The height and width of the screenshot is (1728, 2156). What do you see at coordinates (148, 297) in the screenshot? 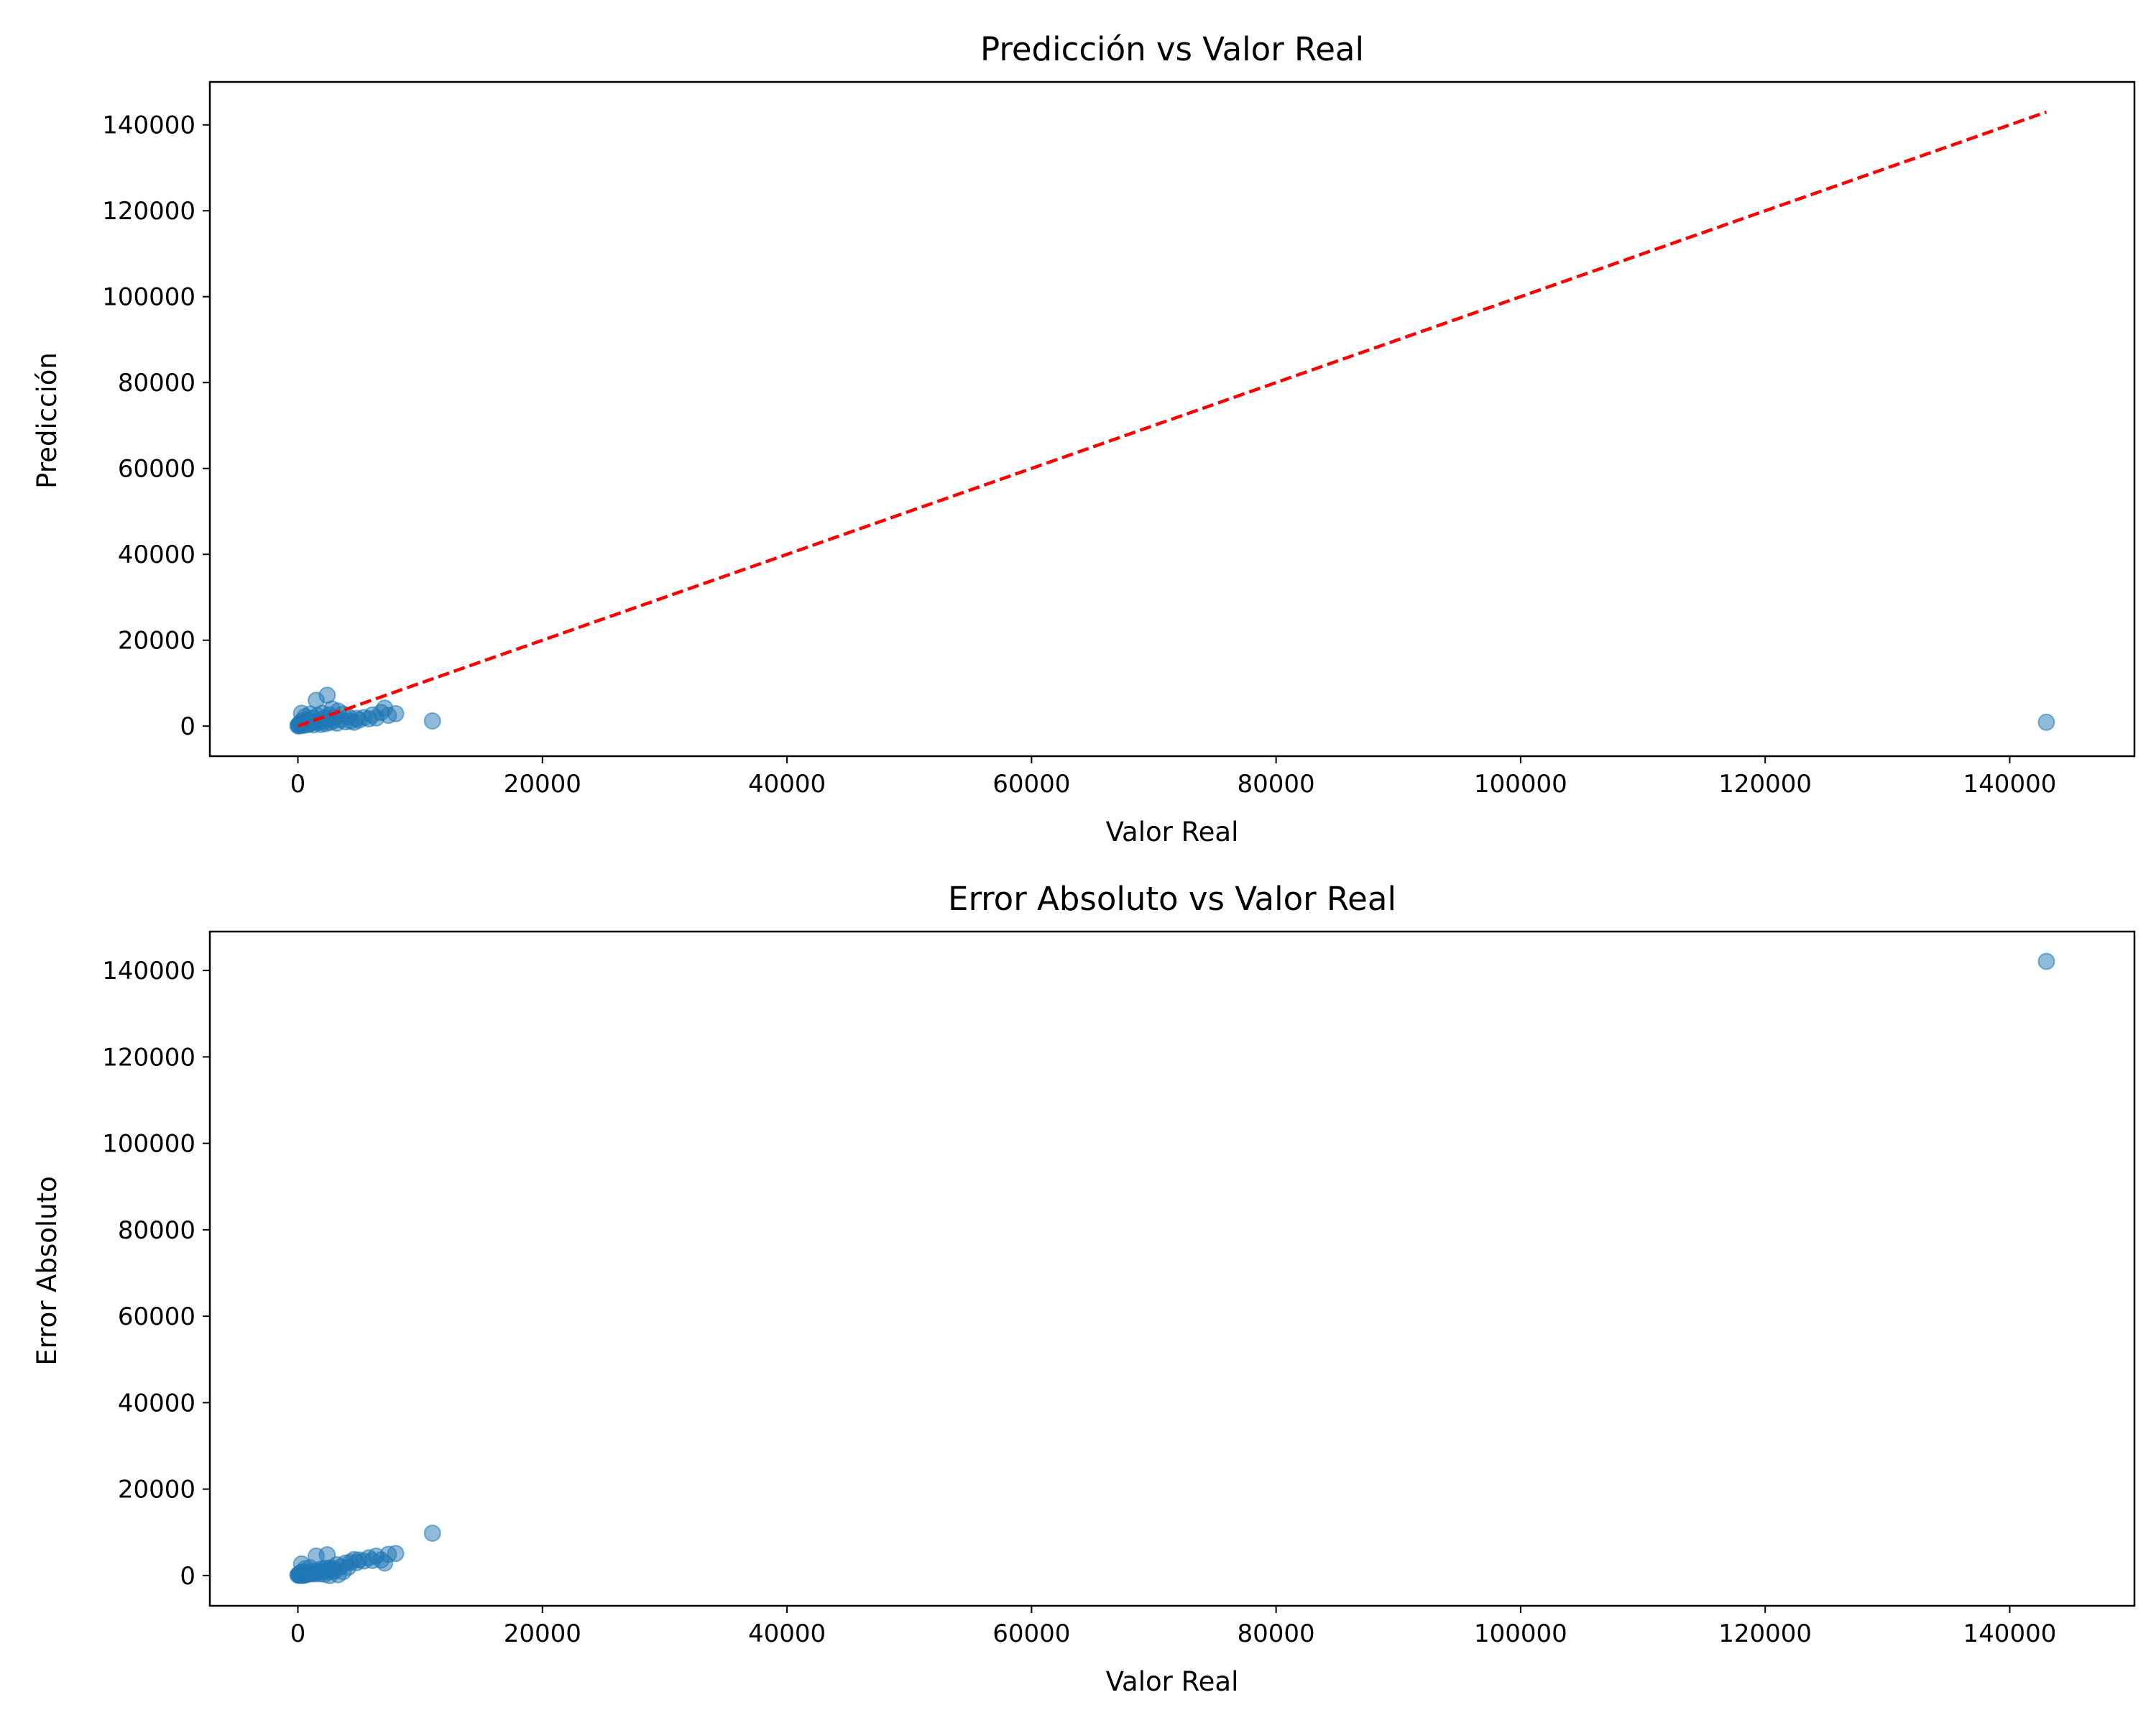
I see `prediction-vs-actual-y-tick-label-5: 100000` at bounding box center [148, 297].